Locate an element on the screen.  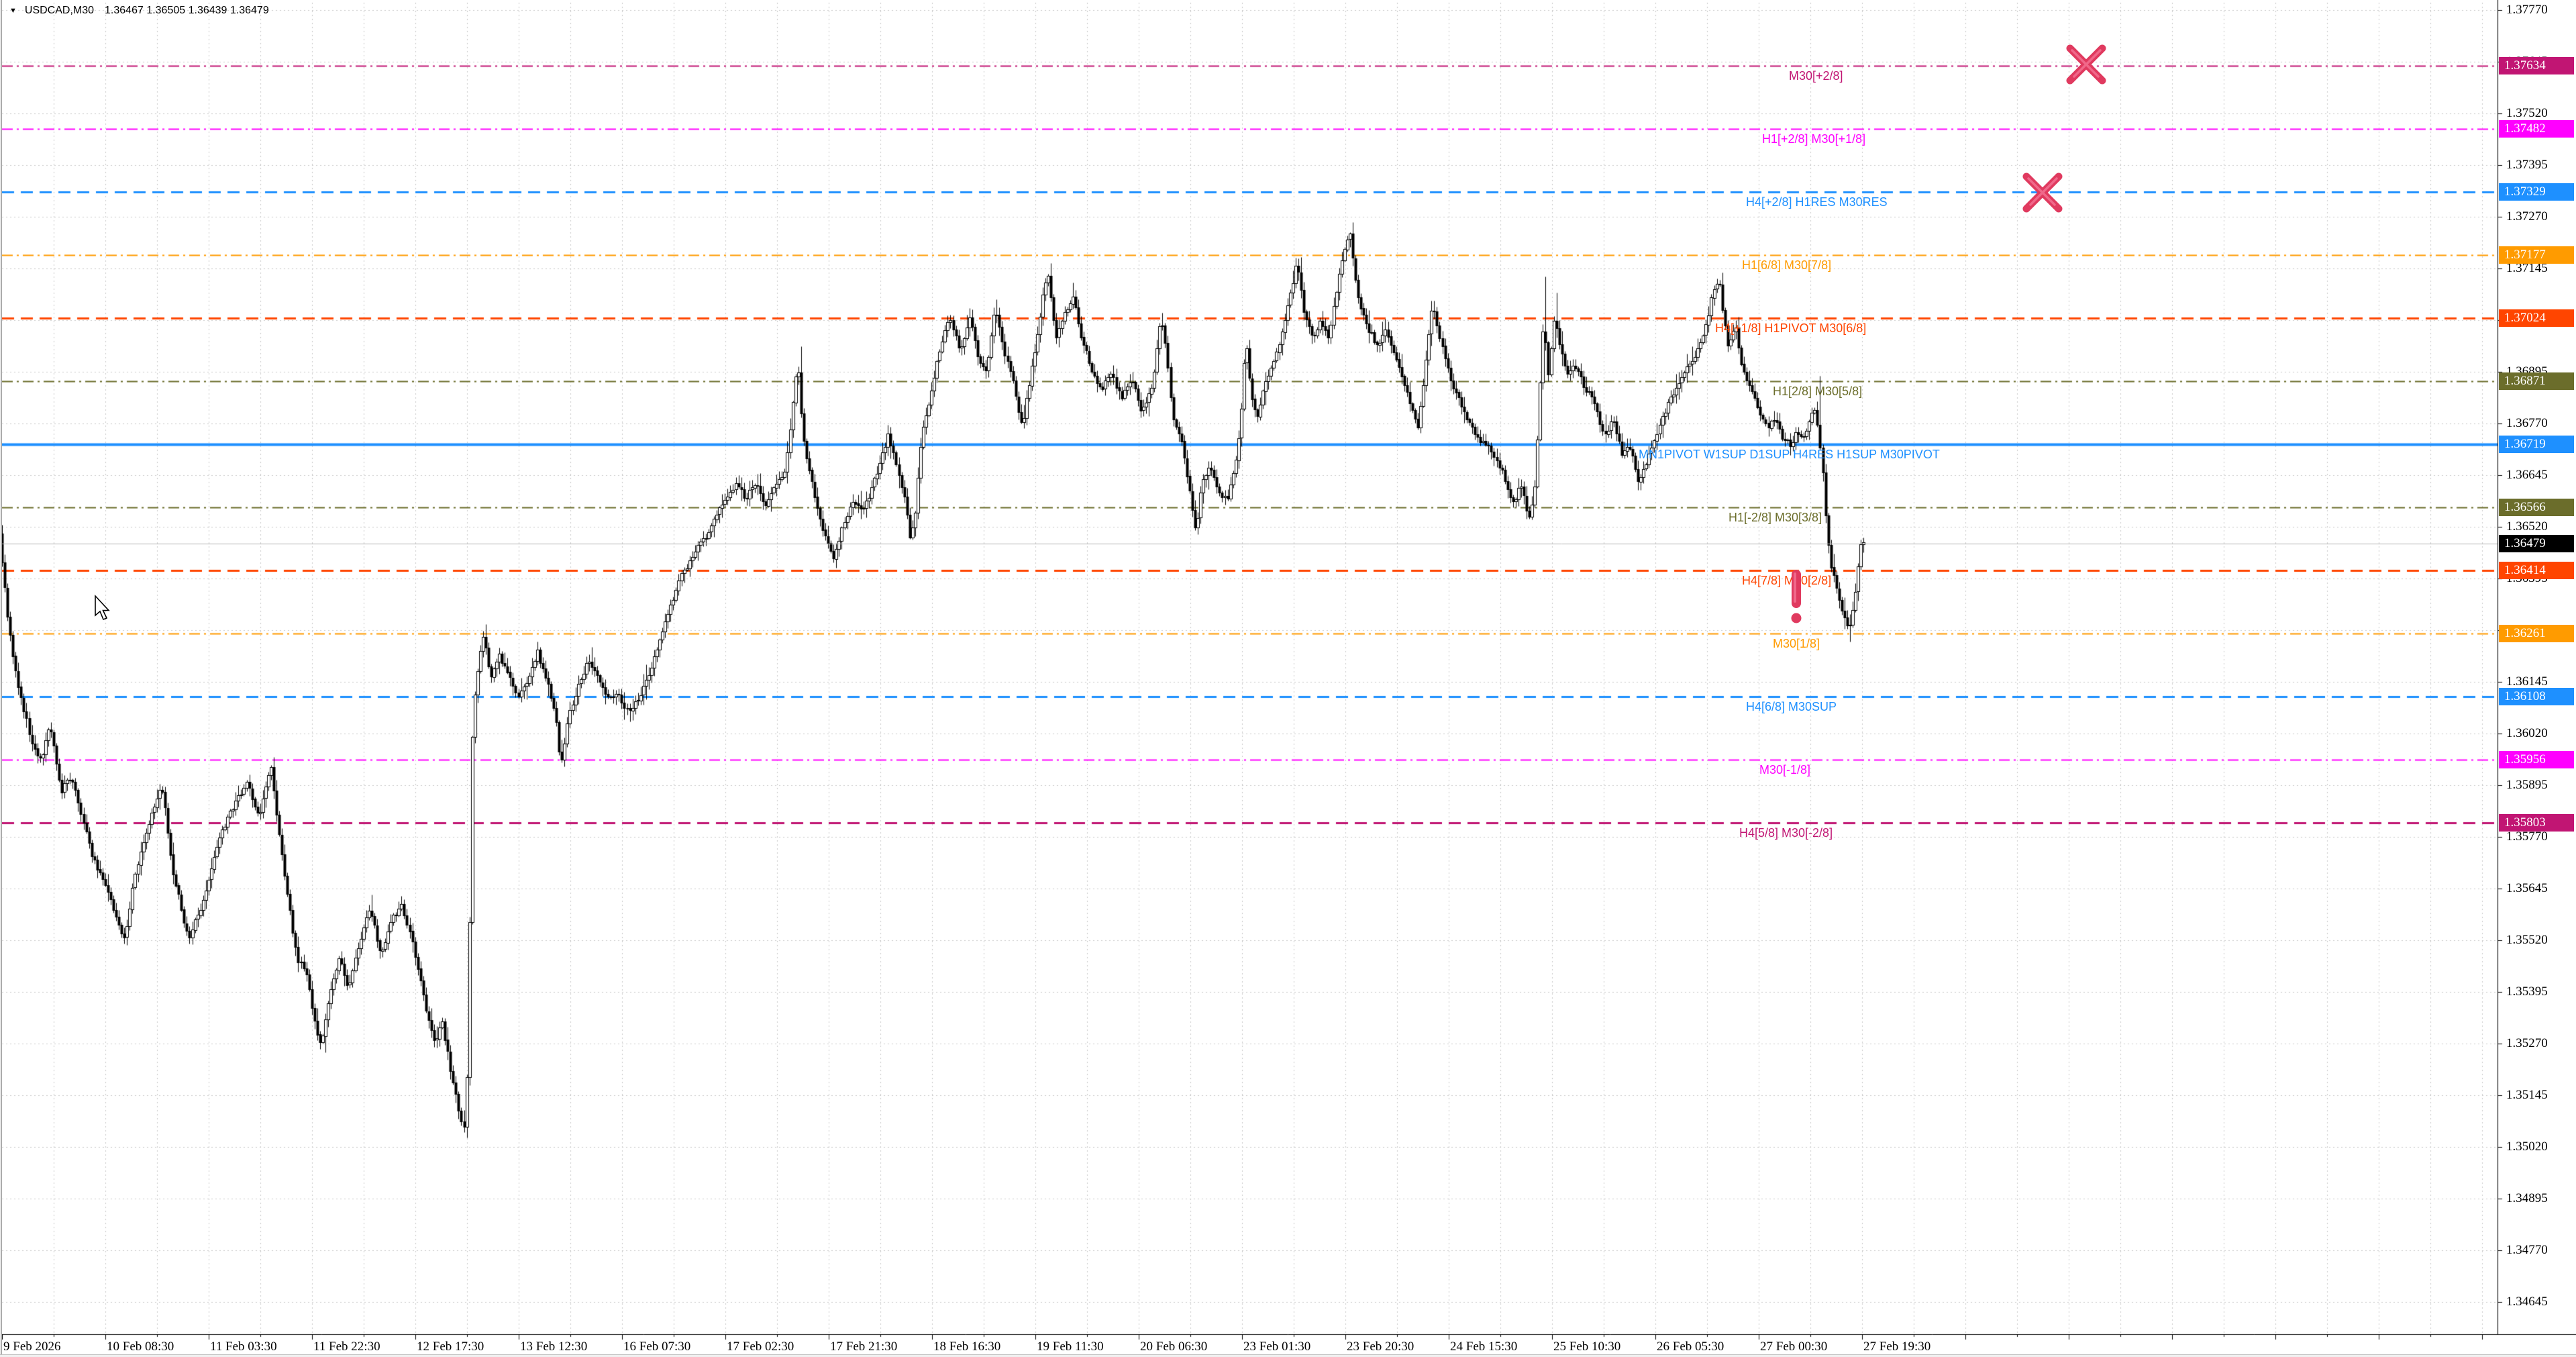
time-tick-label: 12 Feb 17:30 is located at coordinates (450, 1347).